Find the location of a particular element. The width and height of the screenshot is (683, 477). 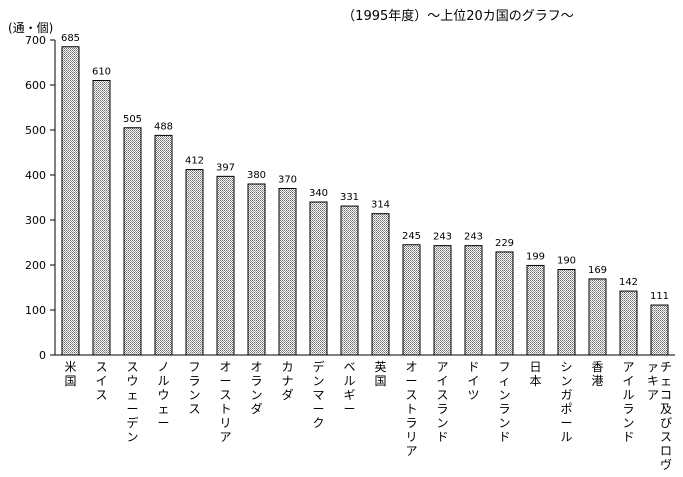

category-label: オーストラリア is located at coordinates (411, 409).